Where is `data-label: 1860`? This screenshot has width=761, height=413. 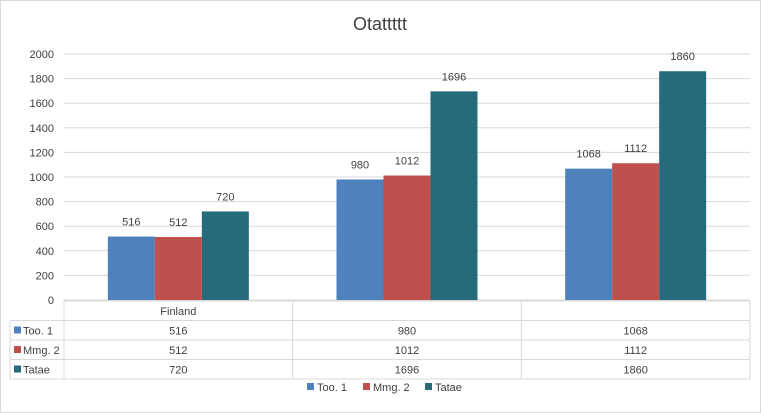 data-label: 1860 is located at coordinates (682, 57).